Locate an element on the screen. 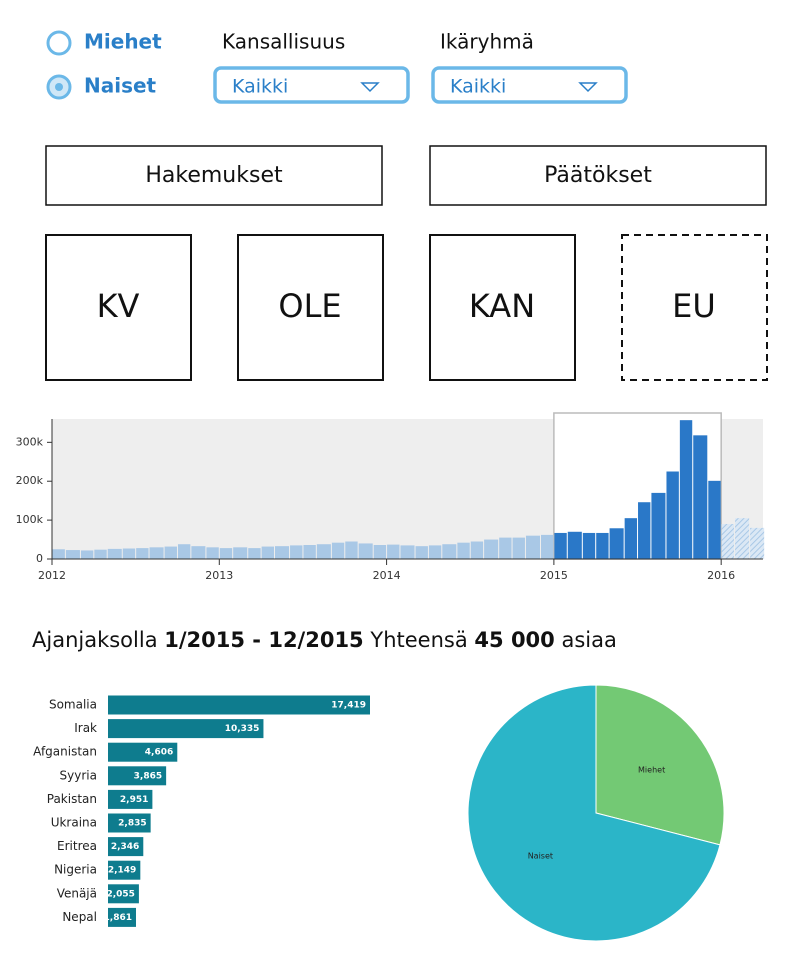 This screenshot has width=800, height=974. summary-unit: asiaa is located at coordinates (588, 640).